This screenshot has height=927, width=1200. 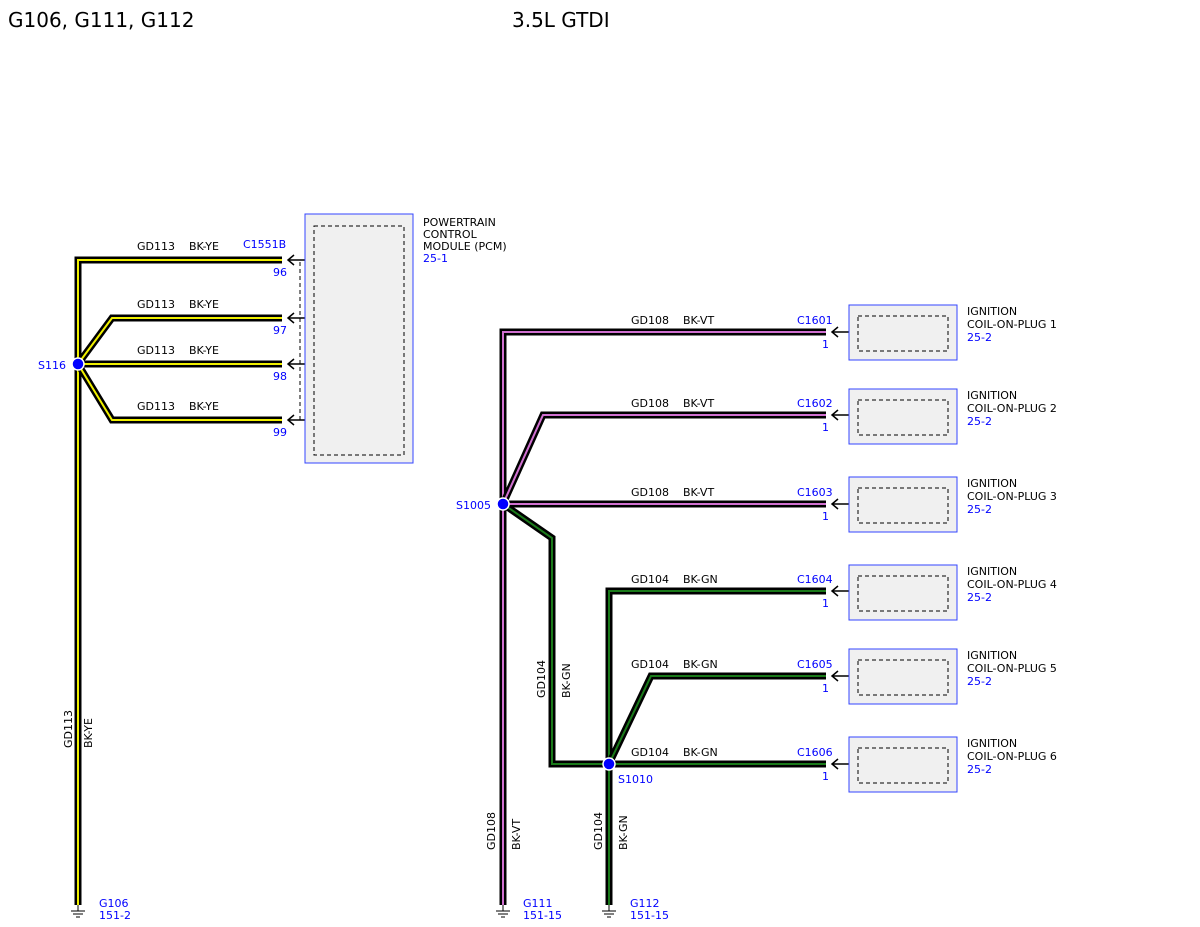 I want to click on wire-GD104, so click(x=715, y=746).